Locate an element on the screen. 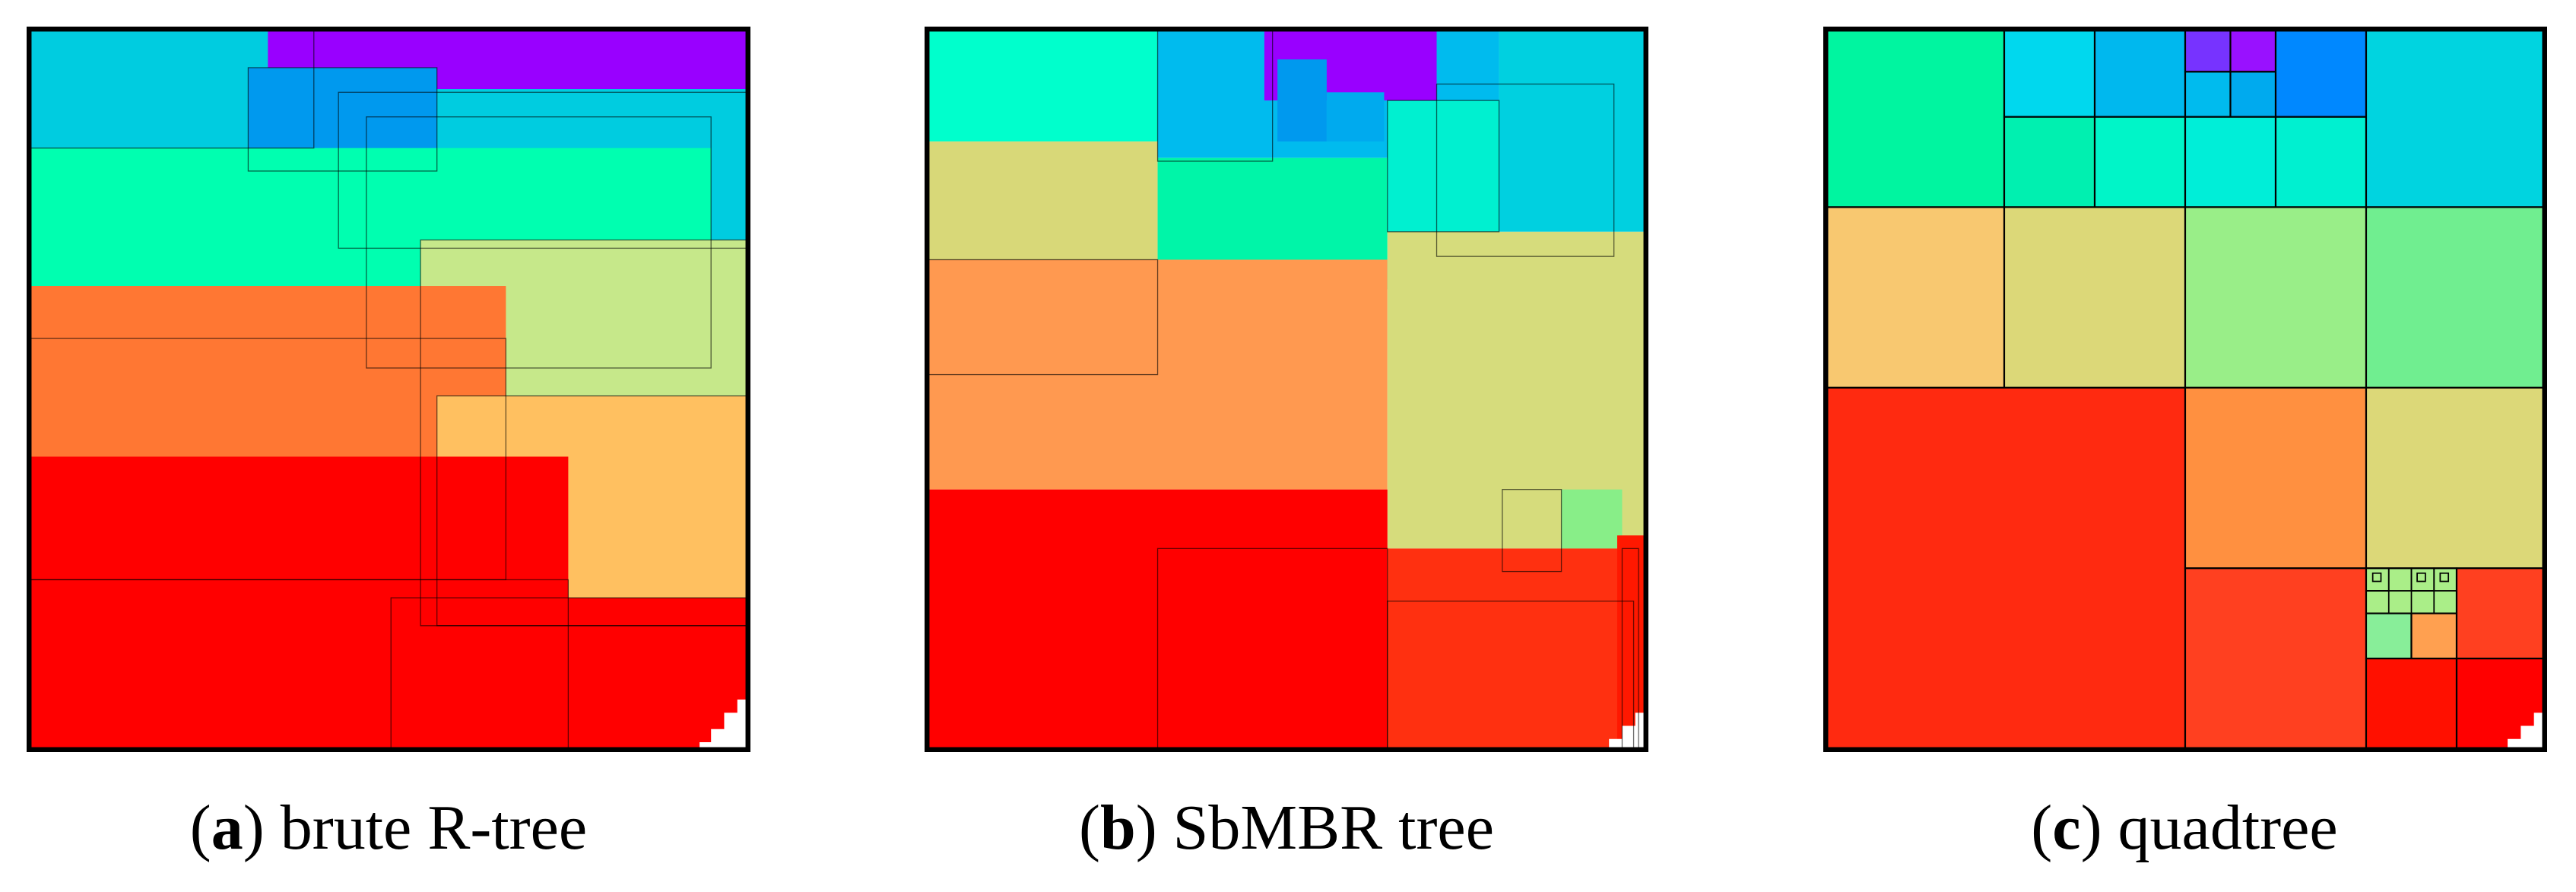 The image size is (2576, 892). caption: (a) brute R-tree is located at coordinates (404, 828).